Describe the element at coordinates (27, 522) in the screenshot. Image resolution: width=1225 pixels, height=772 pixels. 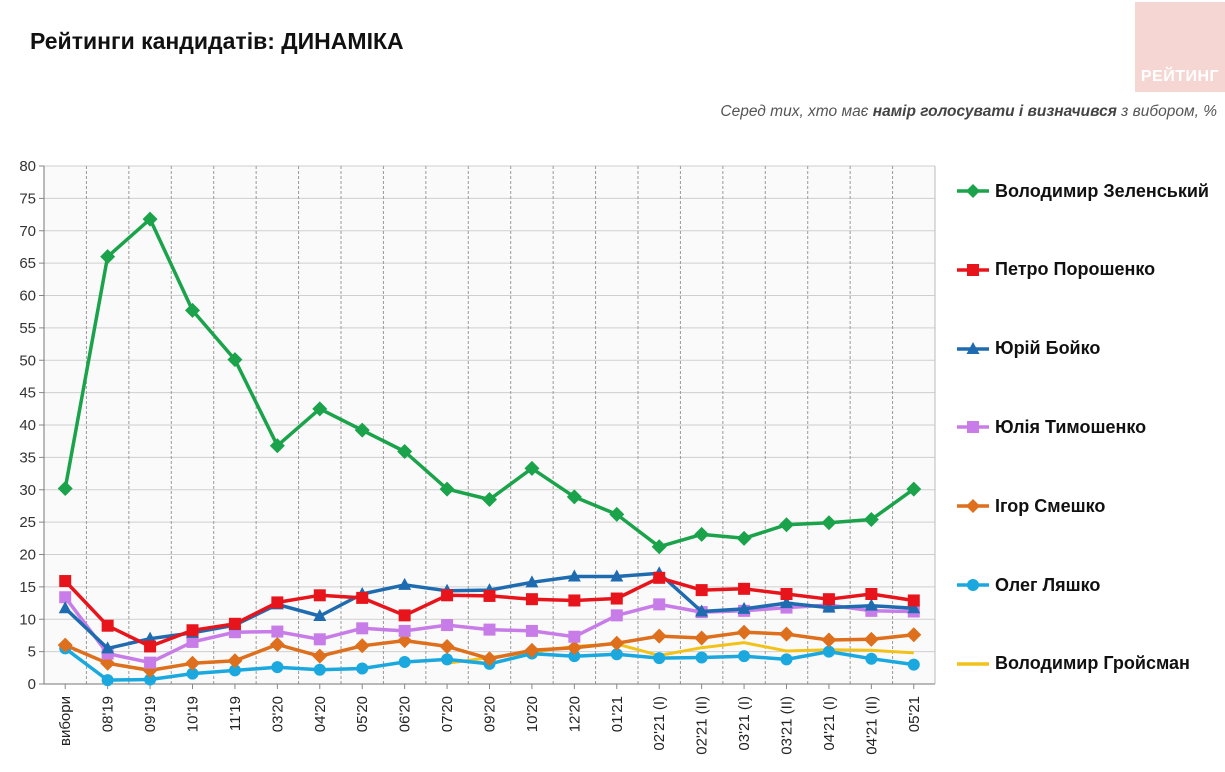
I see `y-tick-label: 25` at that location.